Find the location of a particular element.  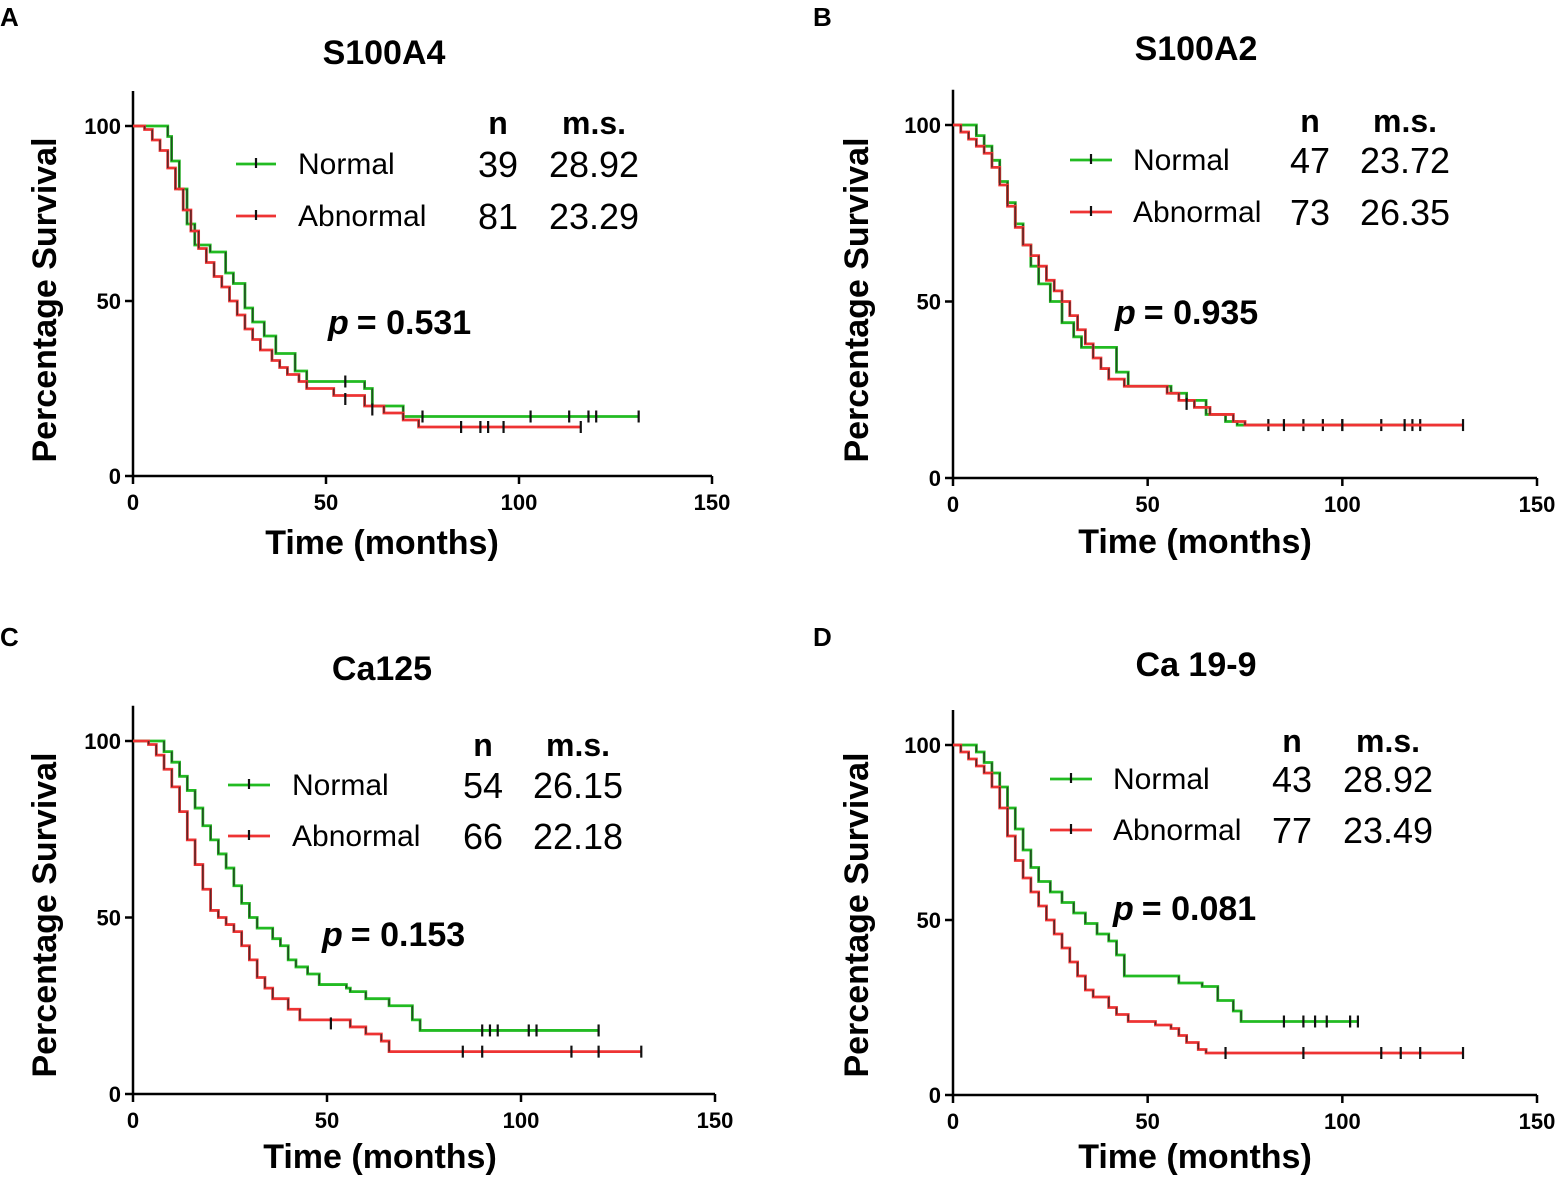

chart-title: S100A2 is located at coordinates (1196, 49).